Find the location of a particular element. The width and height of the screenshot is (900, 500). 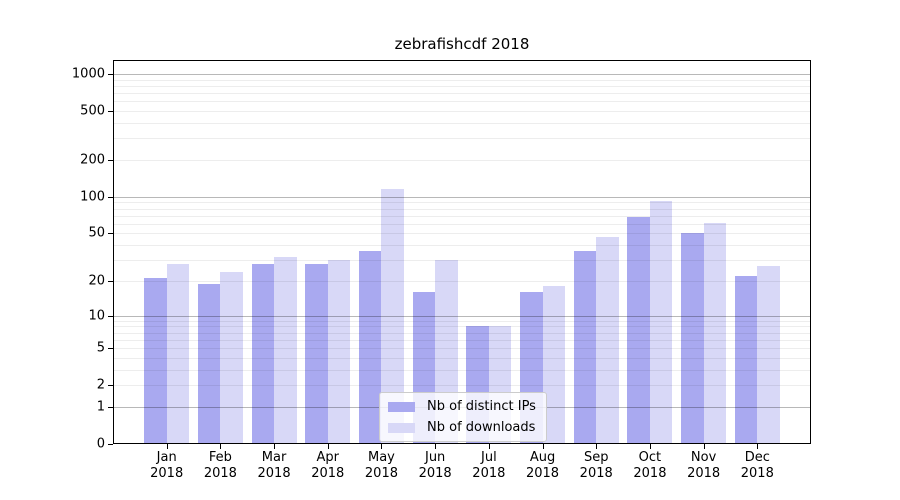

bar-distinct-ips-dec is located at coordinates (746, 360).